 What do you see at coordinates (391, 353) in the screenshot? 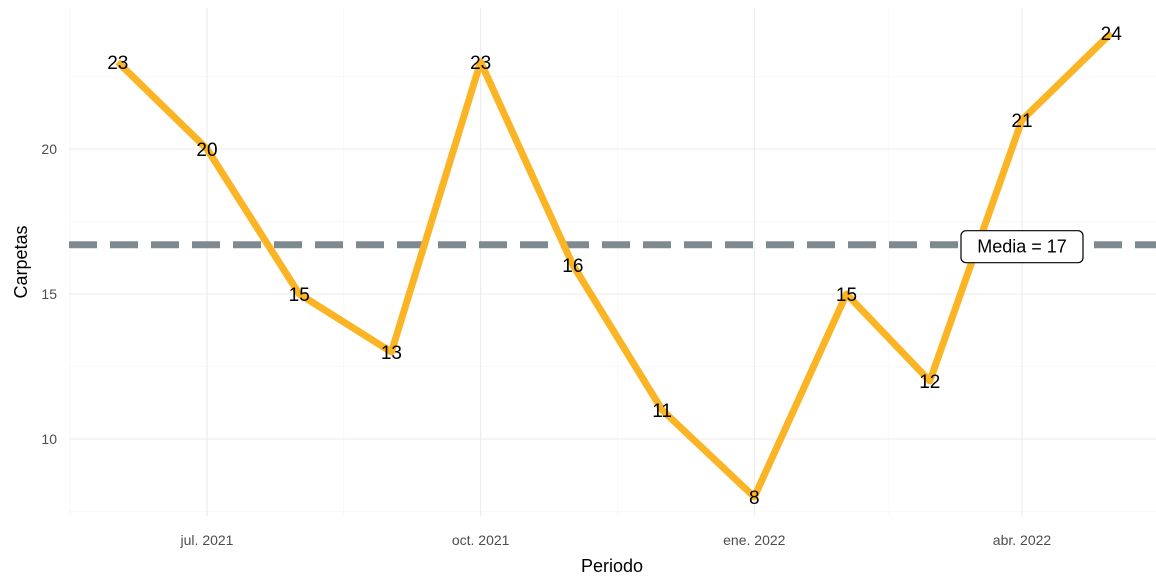
I see `data-label: 13` at bounding box center [391, 353].